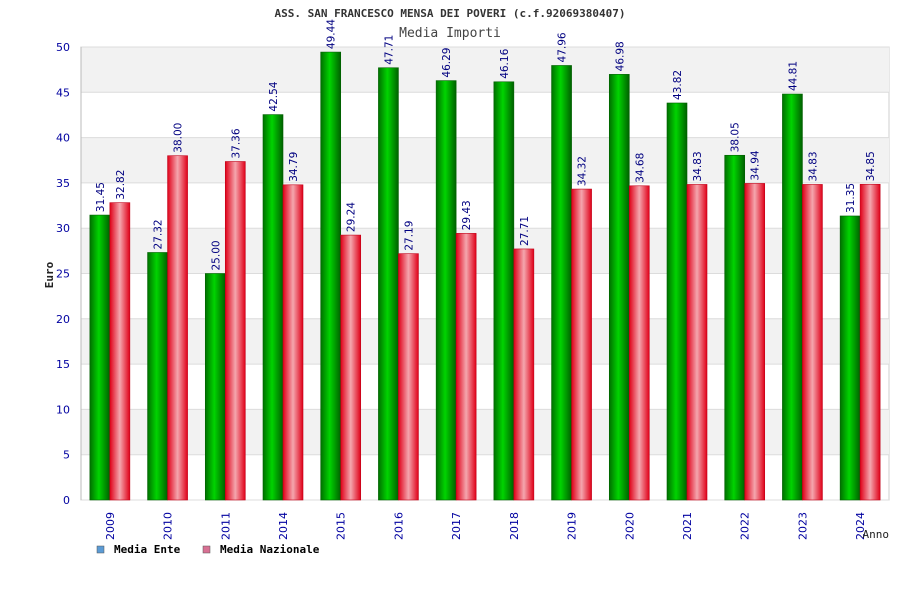 The width and height of the screenshot is (900, 600). What do you see at coordinates (179, 138) in the screenshot?
I see `value-label-media-nazionale-2010: 38.00` at bounding box center [179, 138].